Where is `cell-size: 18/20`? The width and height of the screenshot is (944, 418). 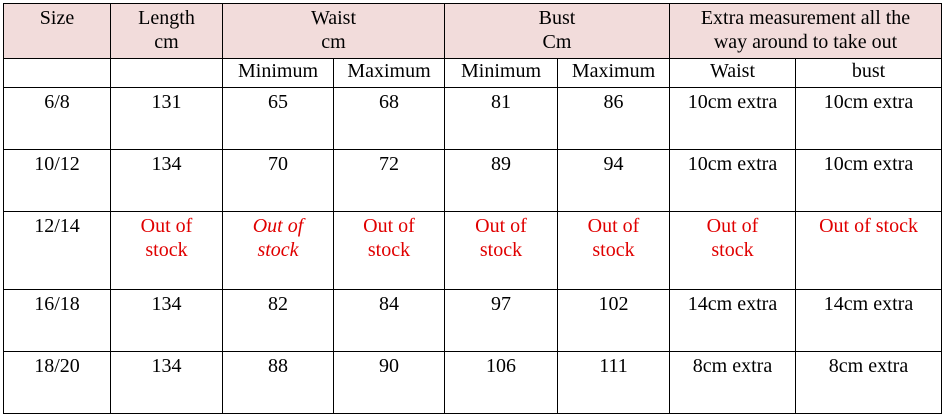
cell-size: 18/20 is located at coordinates (57, 382).